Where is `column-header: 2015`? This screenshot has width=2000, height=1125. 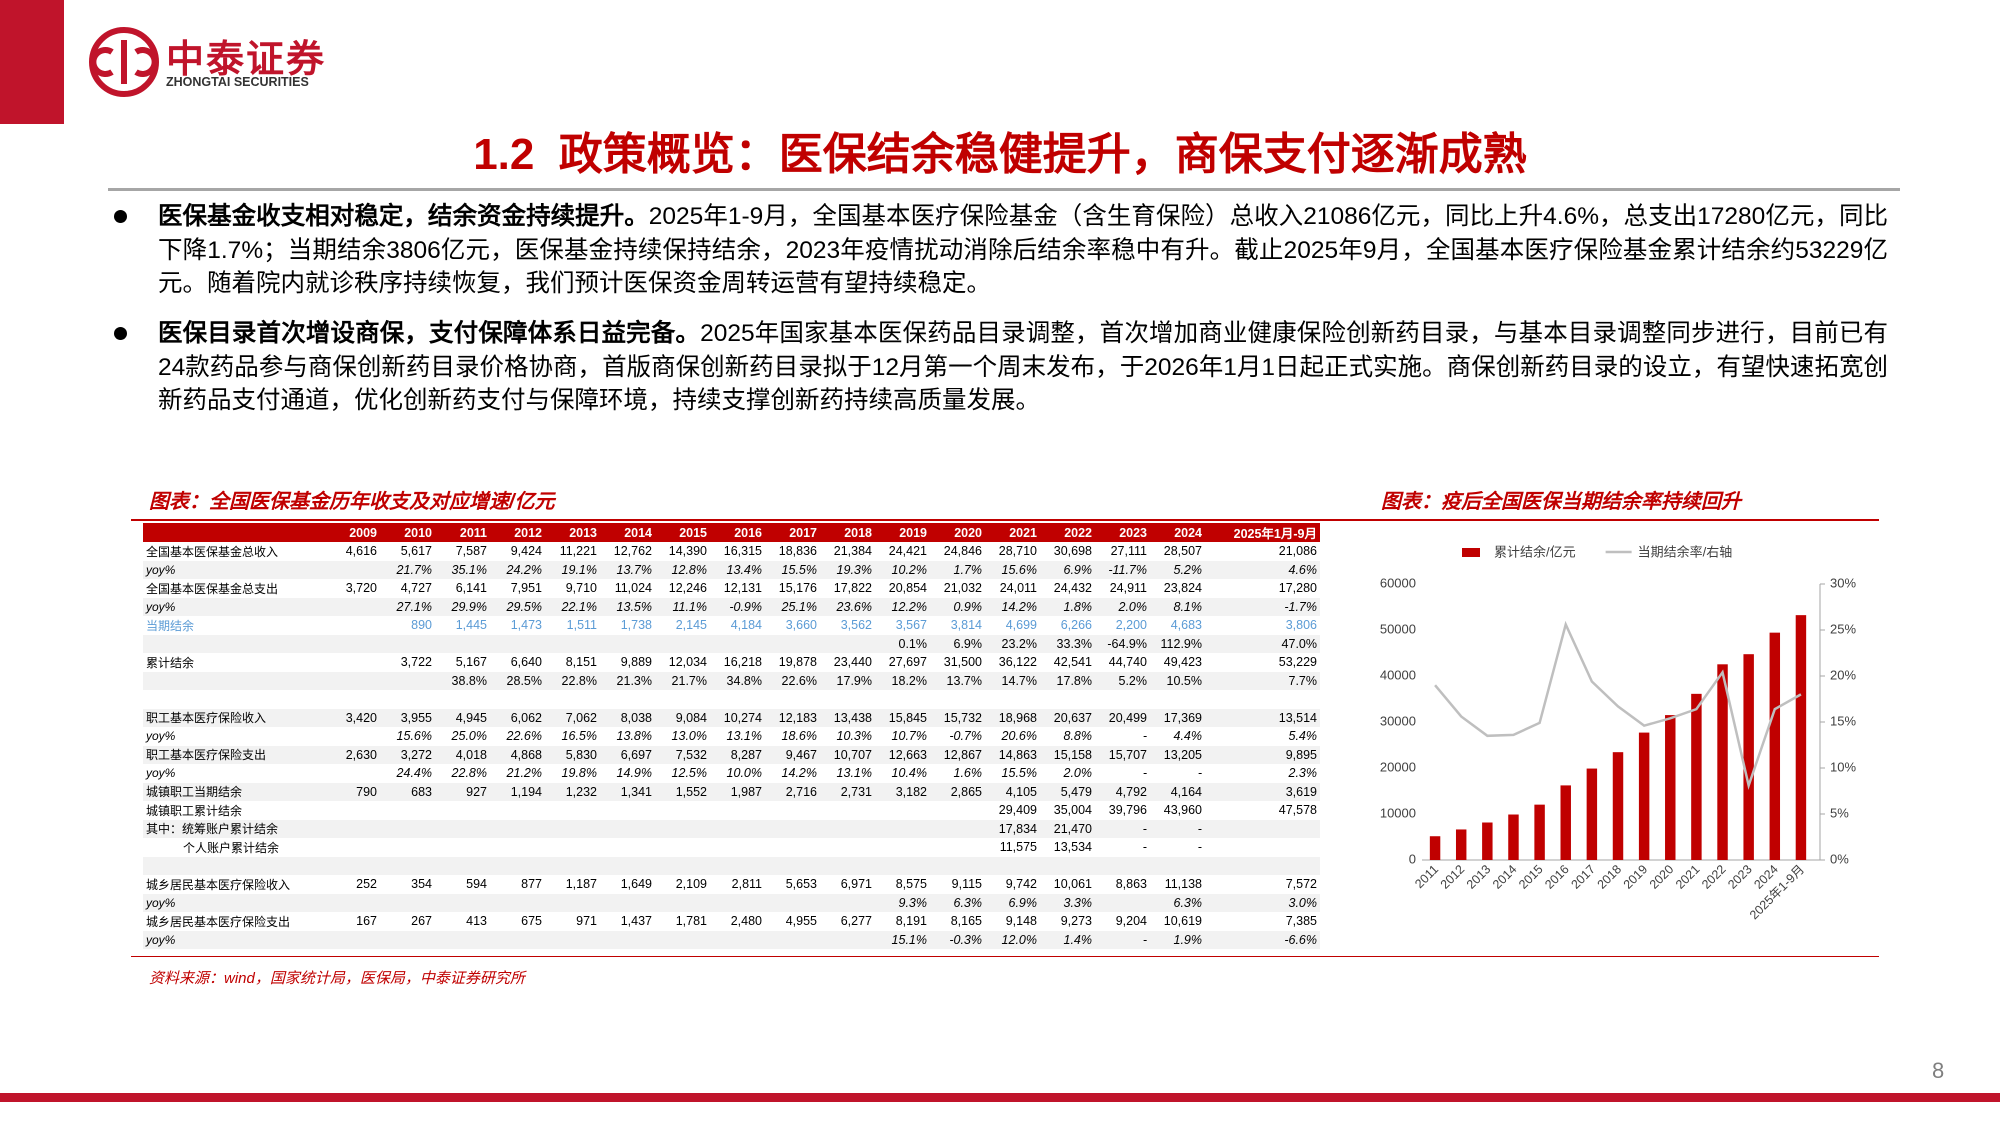
column-header: 2015 is located at coordinates (682, 532).